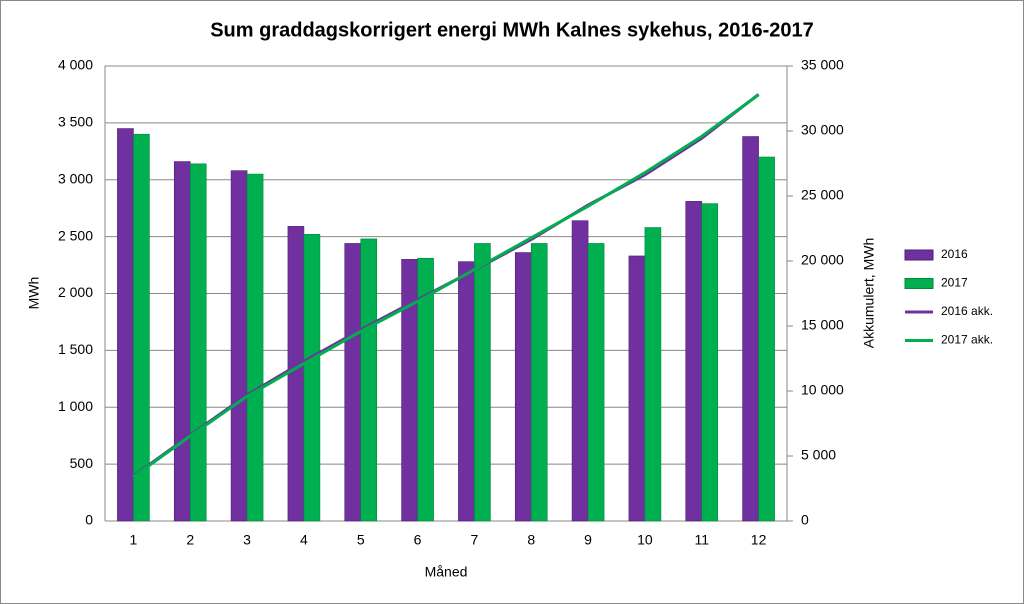  Describe the element at coordinates (954, 283) in the screenshot. I see `legend-label: 2017` at that location.